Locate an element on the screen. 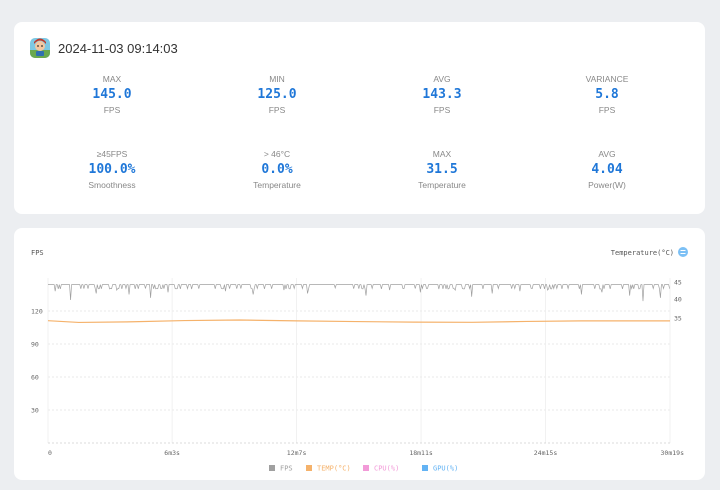 This screenshot has height=490, width=720. x-tick-label: 12m7s is located at coordinates (297, 453).